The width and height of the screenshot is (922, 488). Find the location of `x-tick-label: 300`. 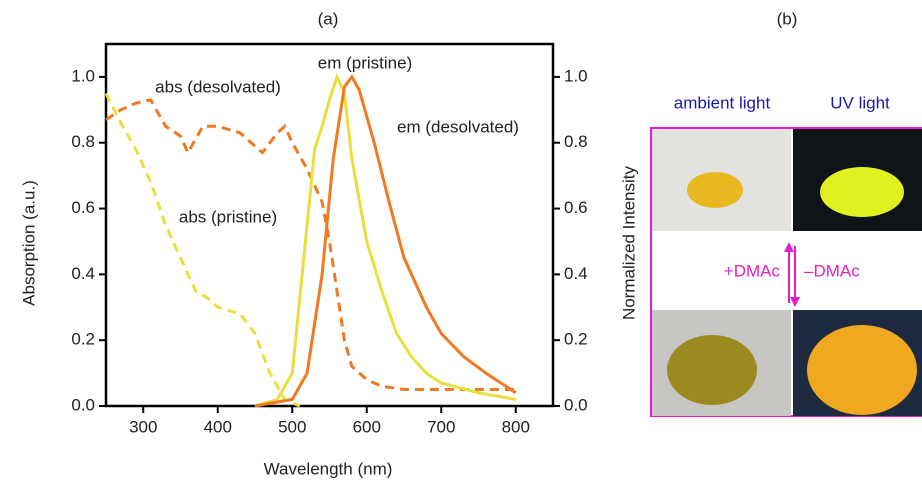

x-tick-label: 300 is located at coordinates (143, 426).